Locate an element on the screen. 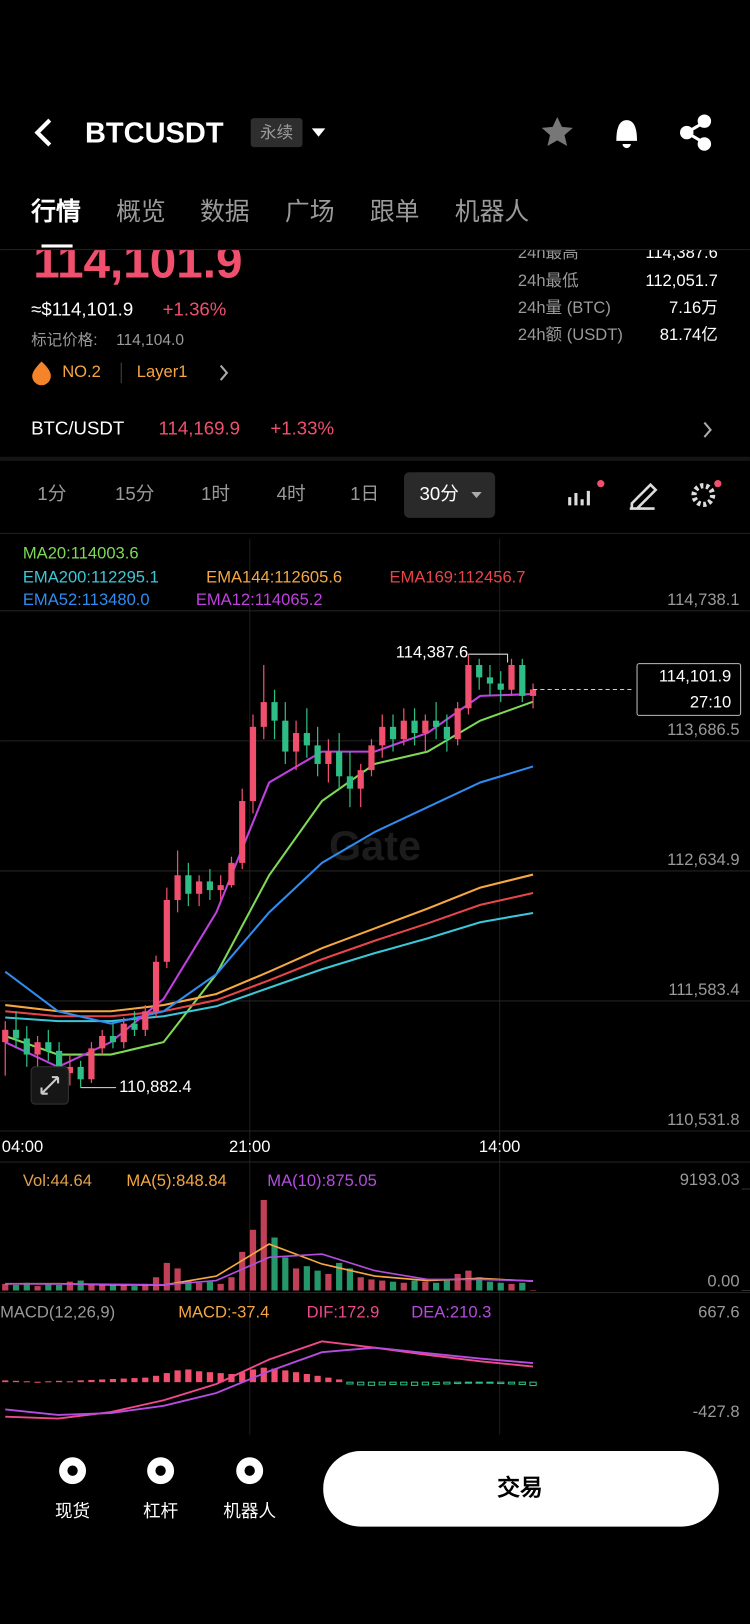 Image resolution: width=750 pixels, height=1624 pixels. draw-icon is located at coordinates (643, 496).